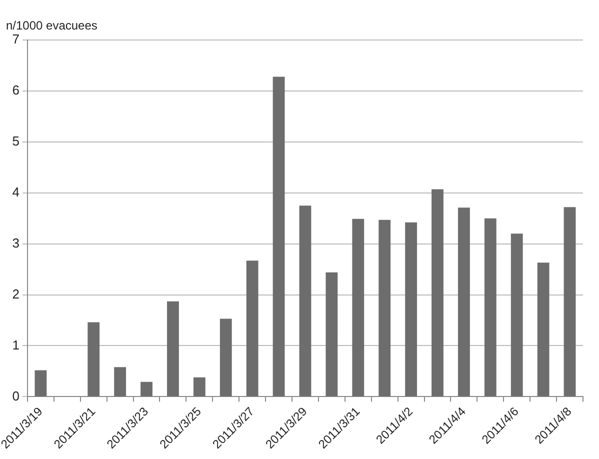  Describe the element at coordinates (16, 39) in the screenshot. I see `y-tick-label: 7` at that location.